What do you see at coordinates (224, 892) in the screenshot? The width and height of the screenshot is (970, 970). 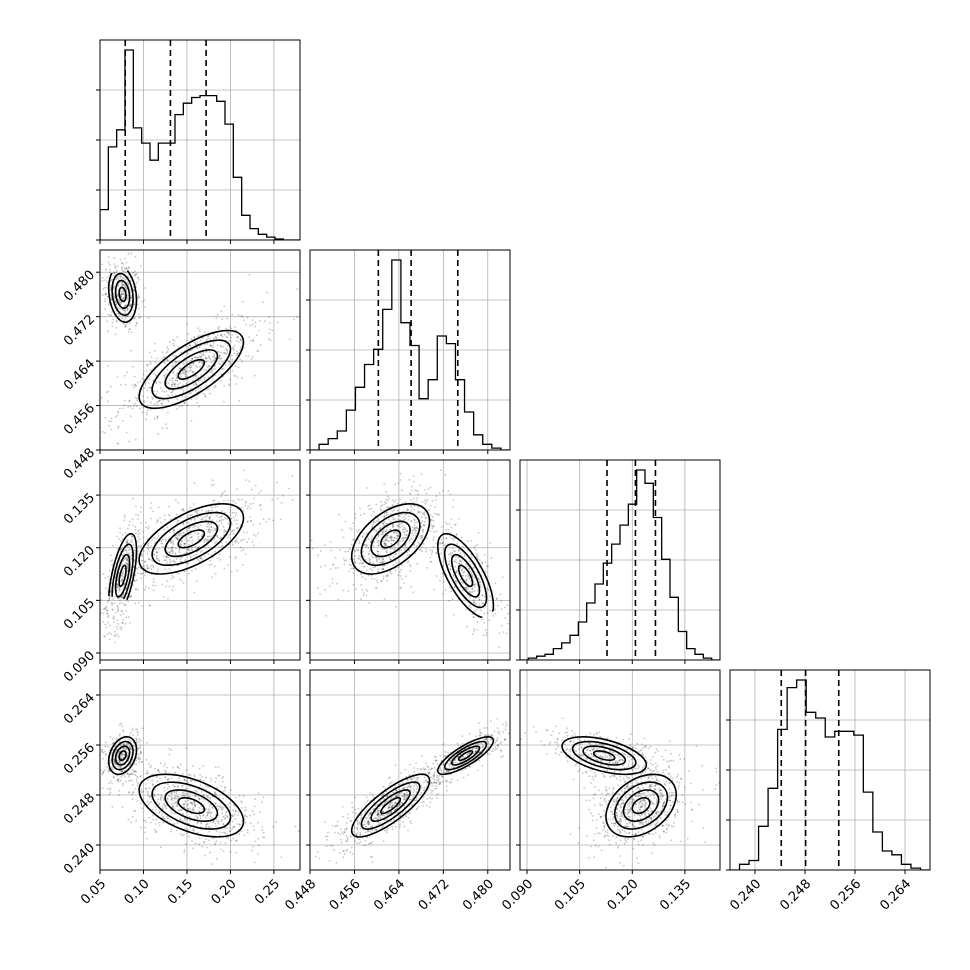 I see `x-tick-label-0-3: 0.20` at bounding box center [224, 892].